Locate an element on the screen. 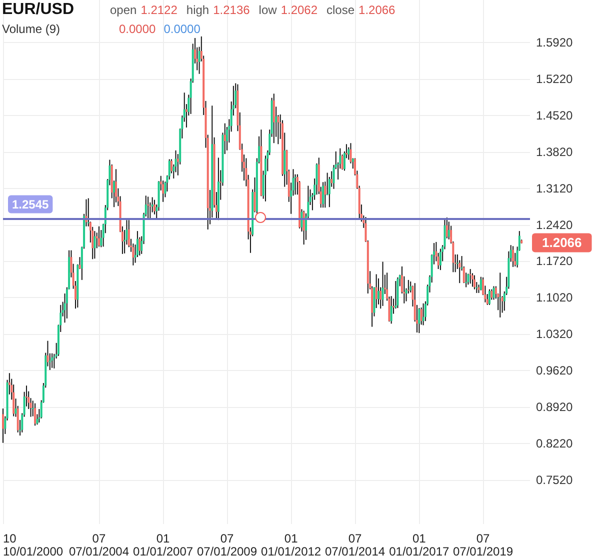 The image size is (600, 558). x-tick-label: 01 01/01/2012 is located at coordinates (291, 545).